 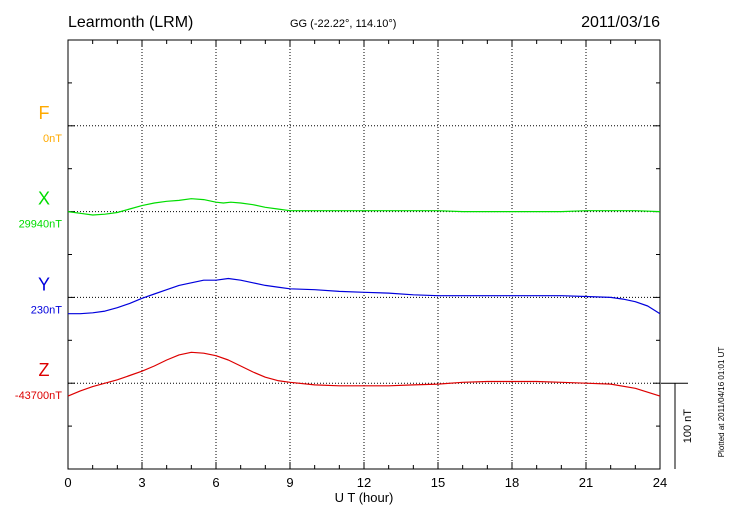 What do you see at coordinates (660, 482) in the screenshot?
I see `x-tick-label: 24` at bounding box center [660, 482].